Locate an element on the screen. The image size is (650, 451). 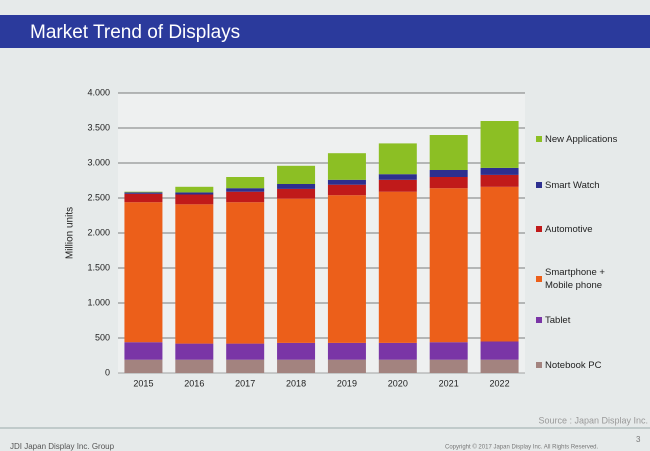
x-tick-label: 2015 is located at coordinates (143, 383).